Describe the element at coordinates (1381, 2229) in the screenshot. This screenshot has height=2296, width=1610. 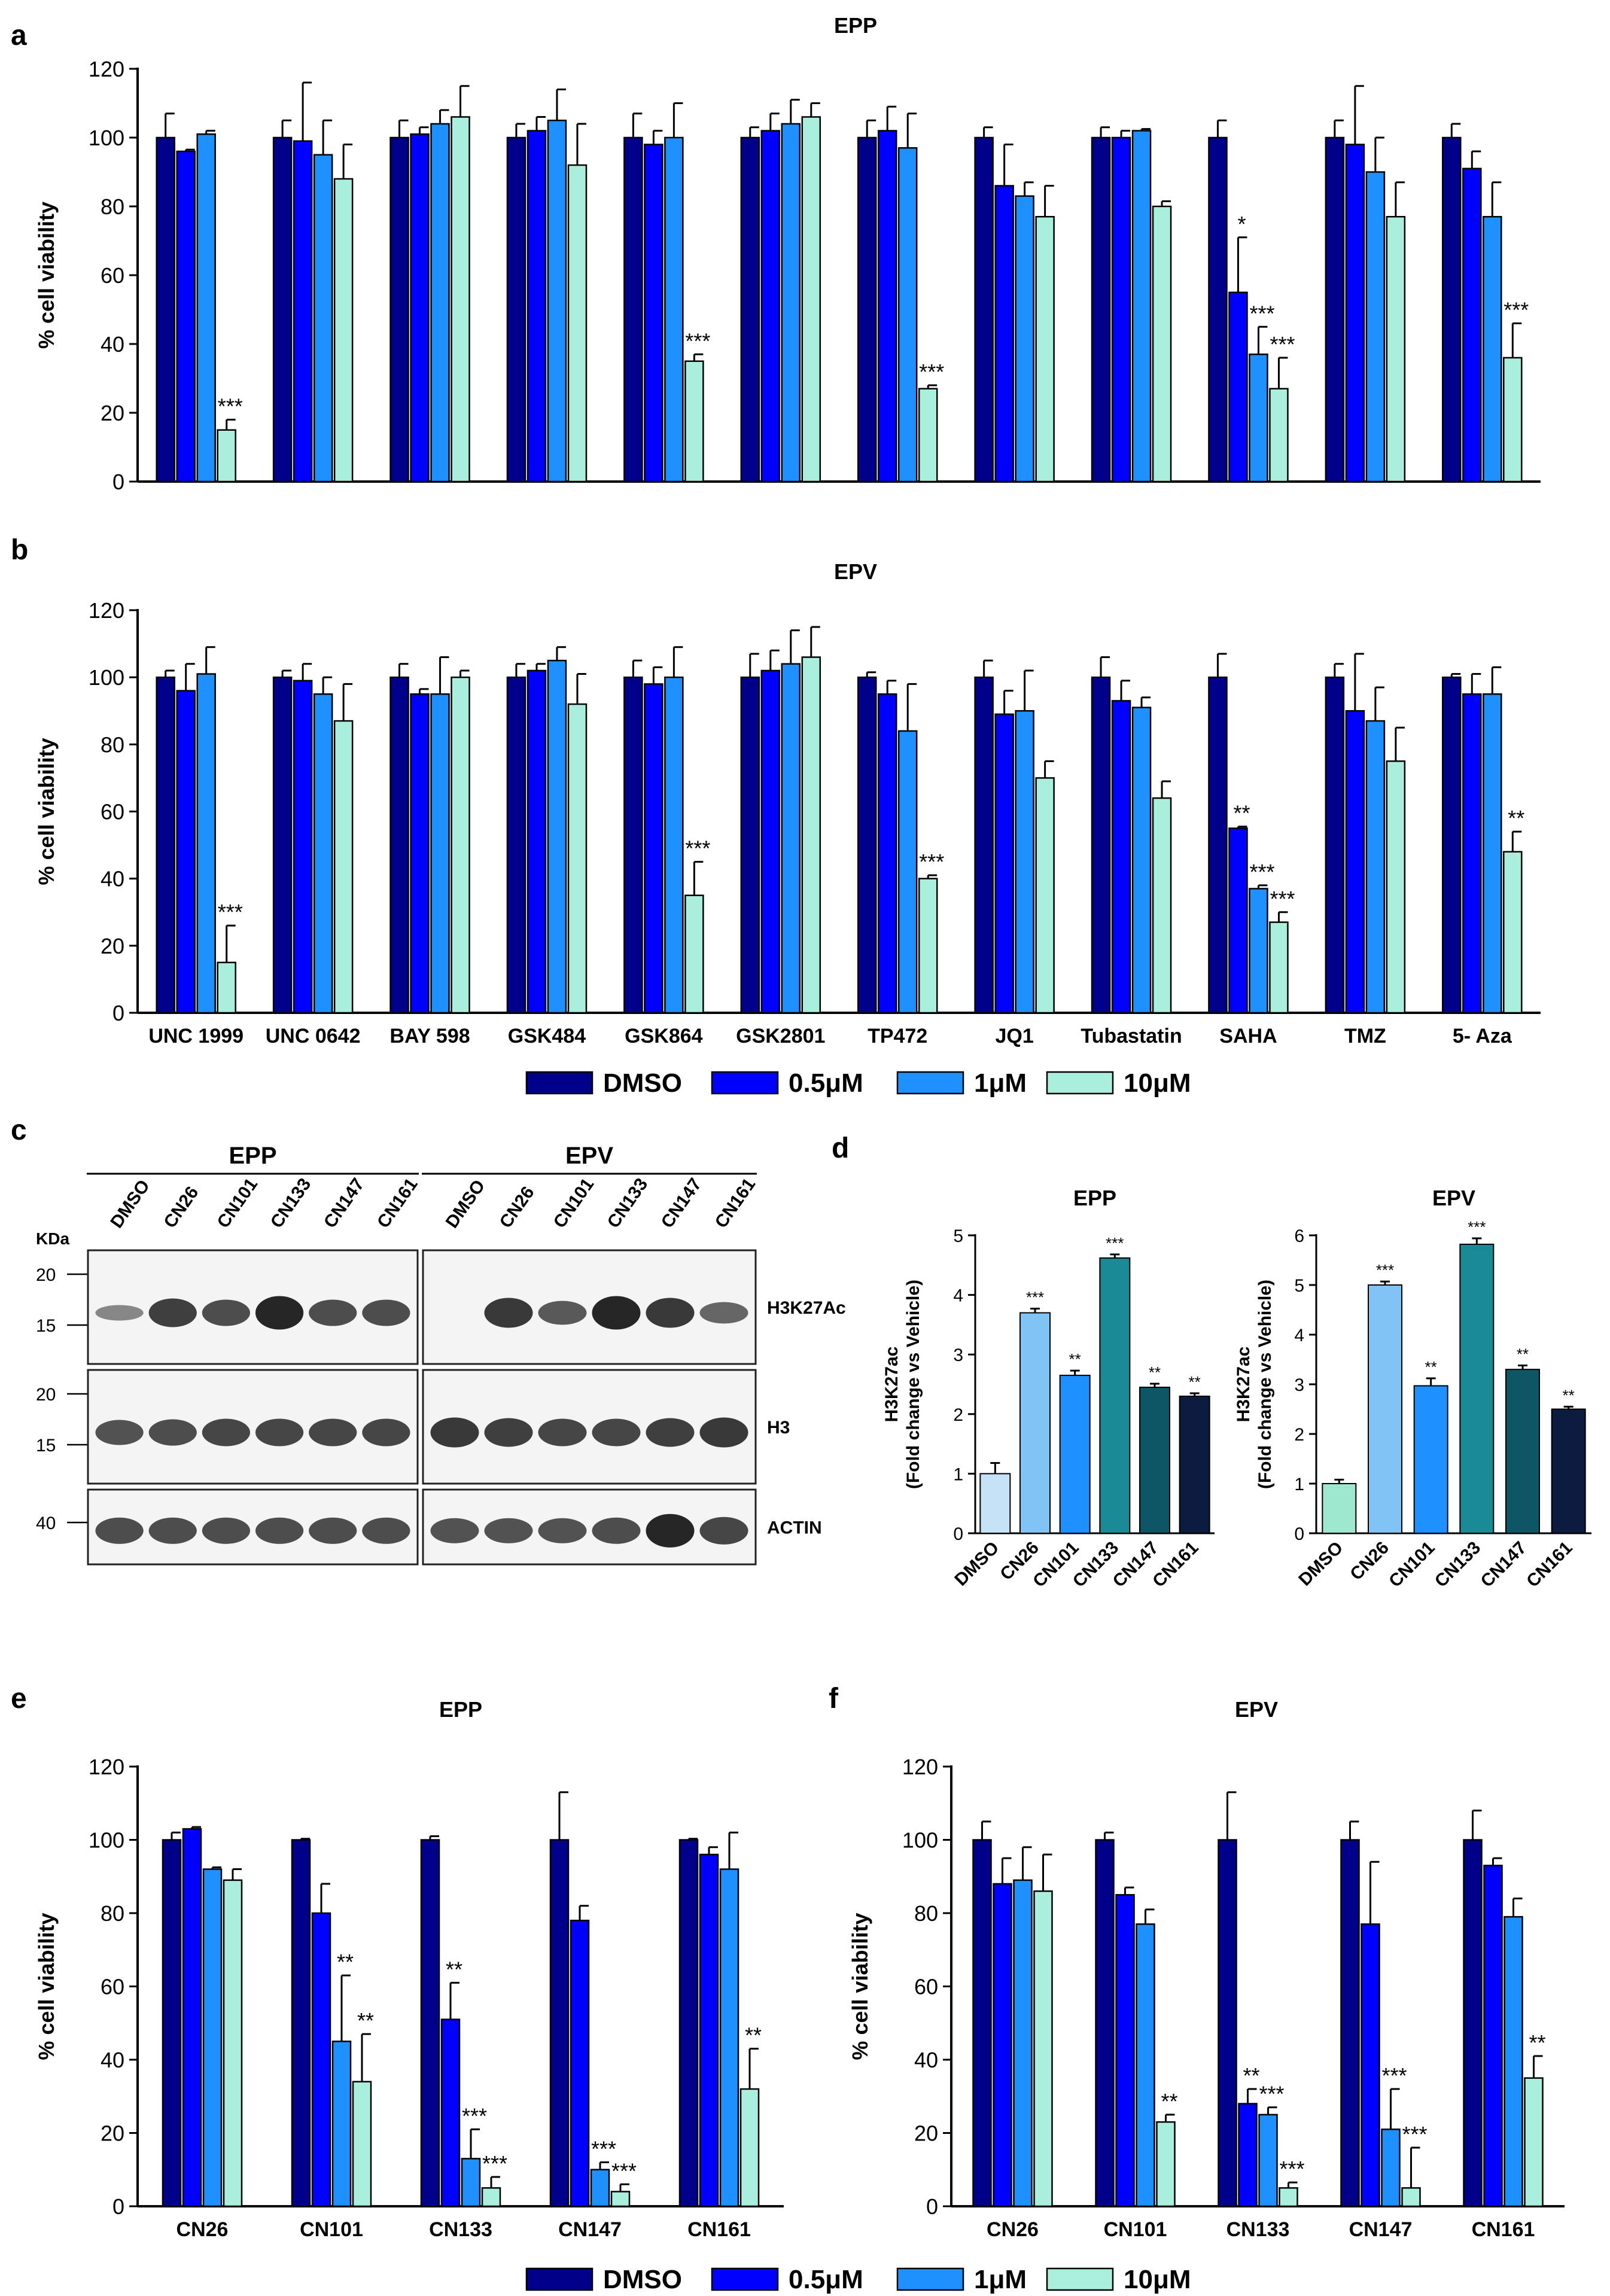
I see `x-category-label-3: CN147` at that location.